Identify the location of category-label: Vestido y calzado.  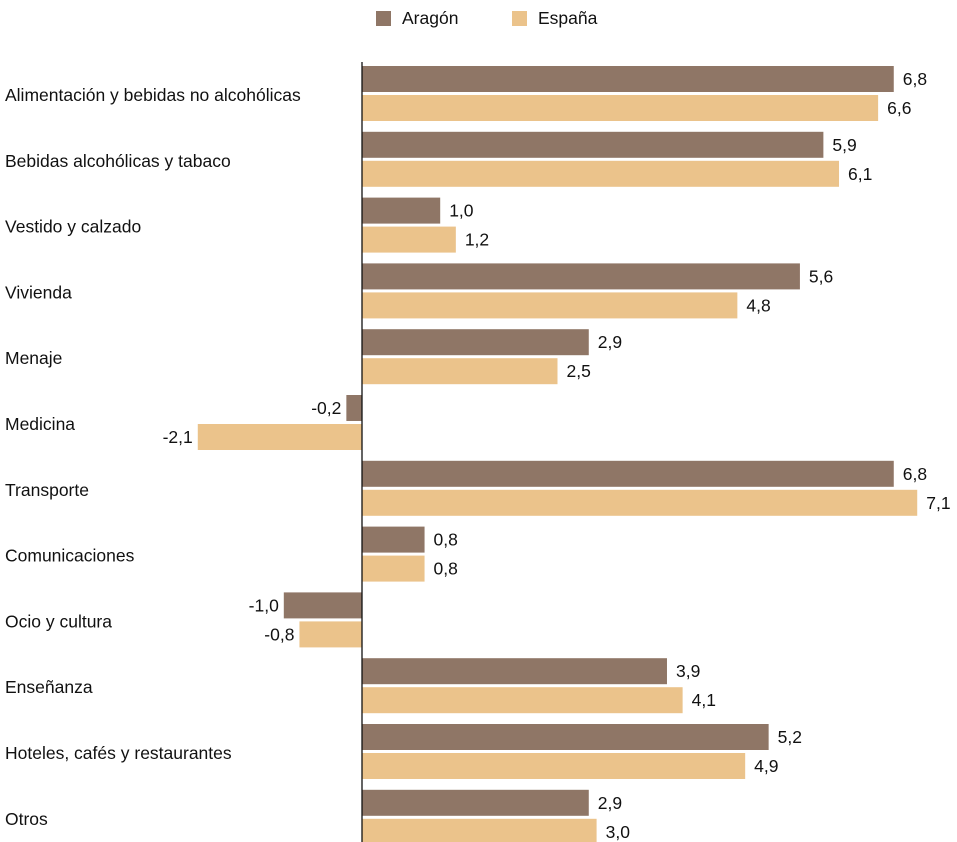
(73, 227).